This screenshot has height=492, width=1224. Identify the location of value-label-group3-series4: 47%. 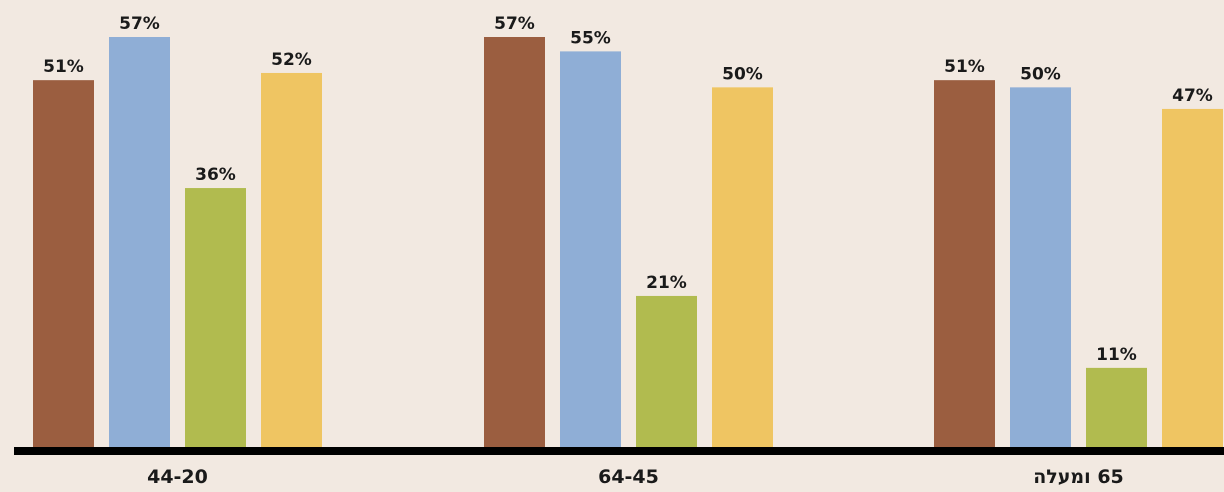
(1192, 96).